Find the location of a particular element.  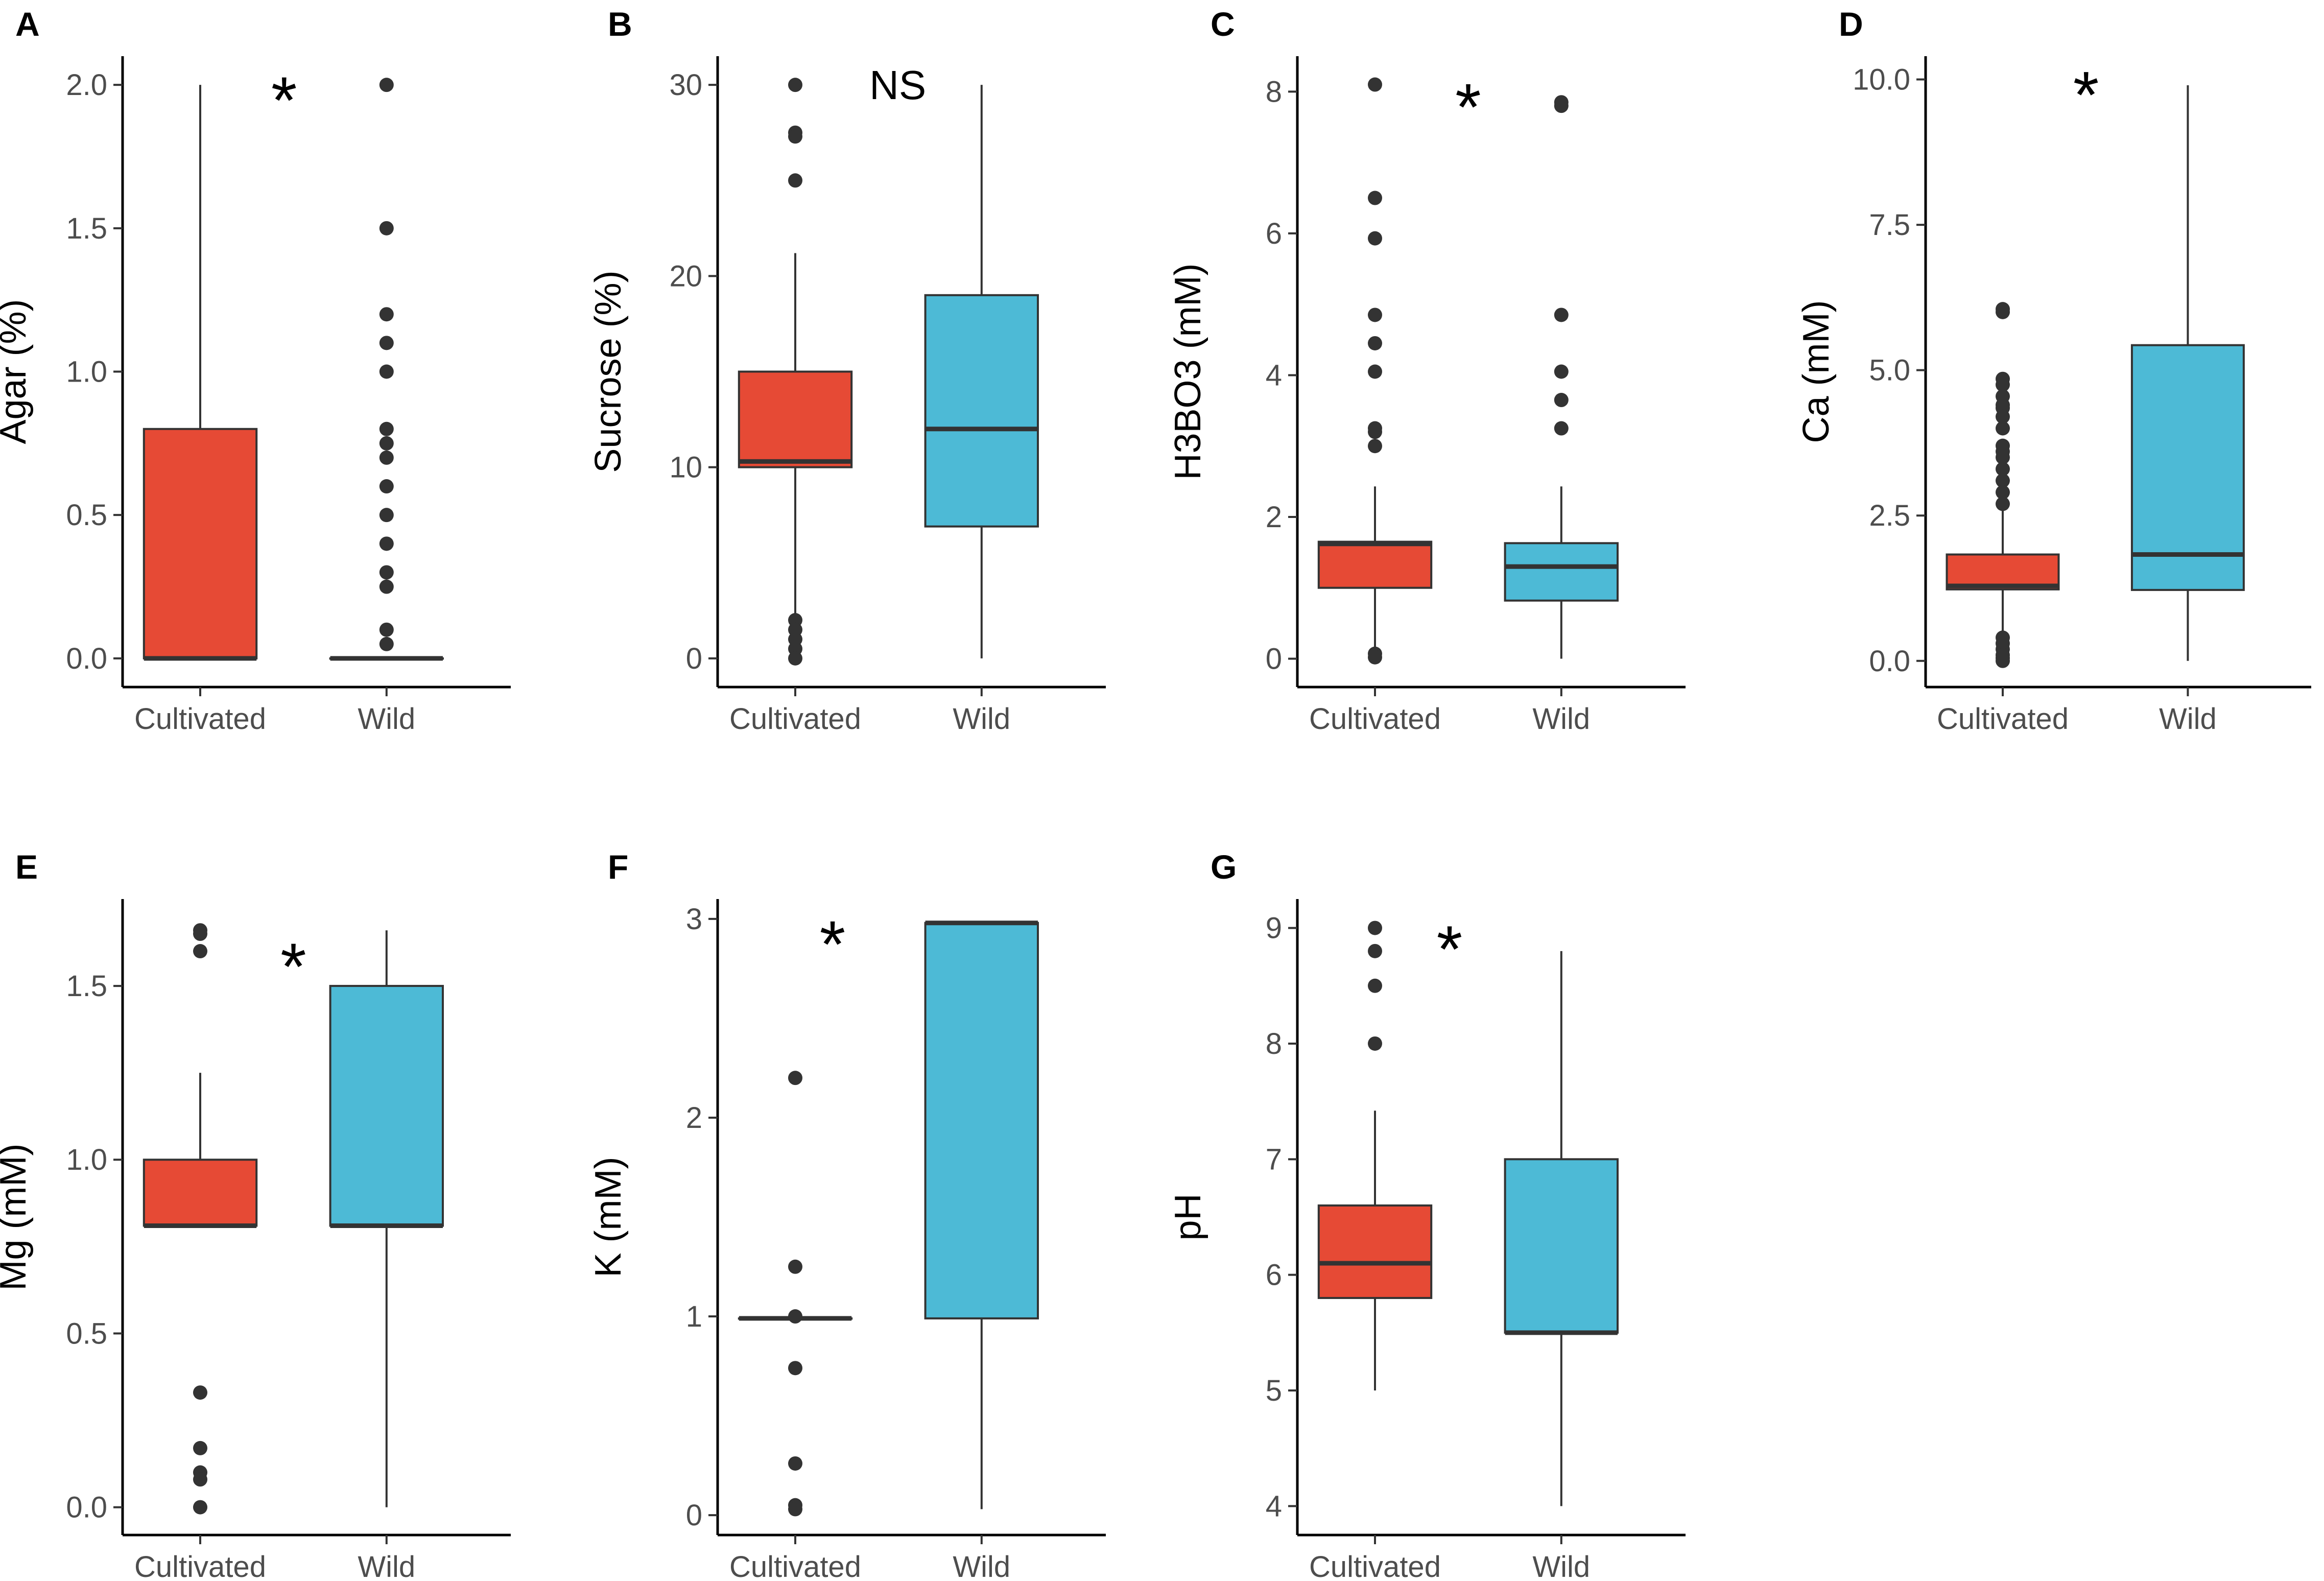

y-tick-label: 9 is located at coordinates (1274, 928).